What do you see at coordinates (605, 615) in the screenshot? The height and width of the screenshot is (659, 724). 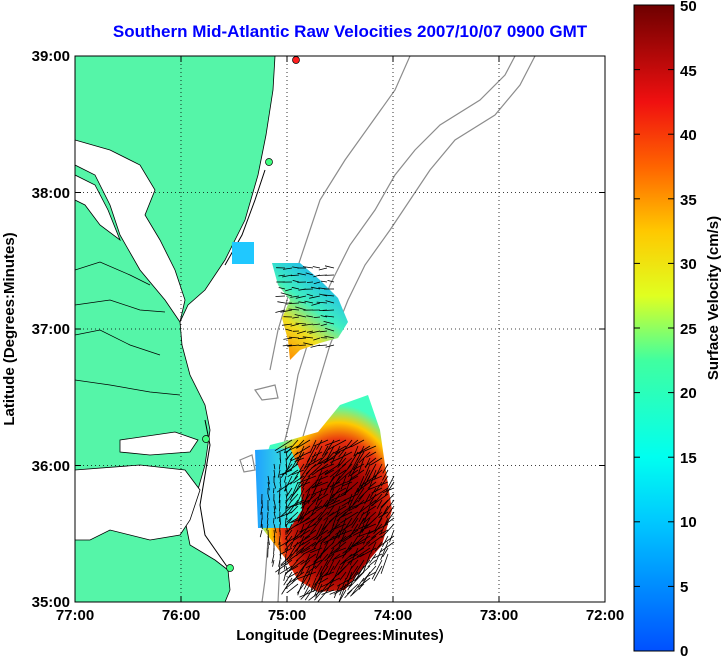 I see `x-tick-label: 72:00` at bounding box center [605, 615].